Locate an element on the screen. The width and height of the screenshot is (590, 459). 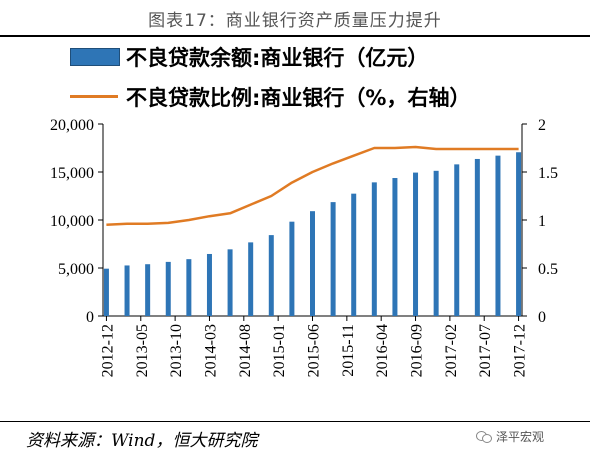
y-left-tick-label: 20,000 is located at coordinates (72, 125).